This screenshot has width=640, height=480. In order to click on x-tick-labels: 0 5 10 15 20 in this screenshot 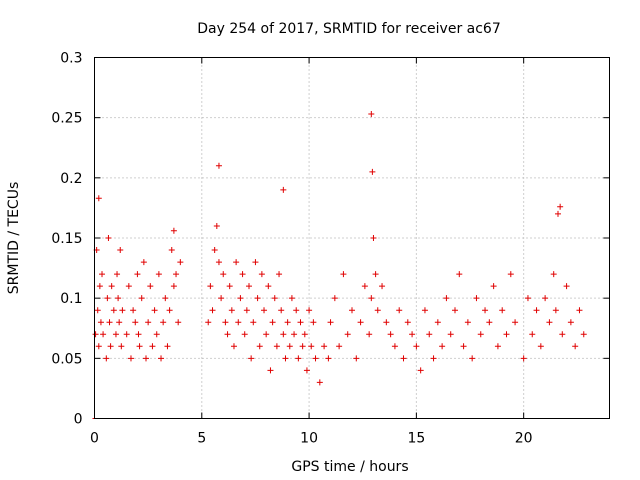, I will do `click(311, 439)`.